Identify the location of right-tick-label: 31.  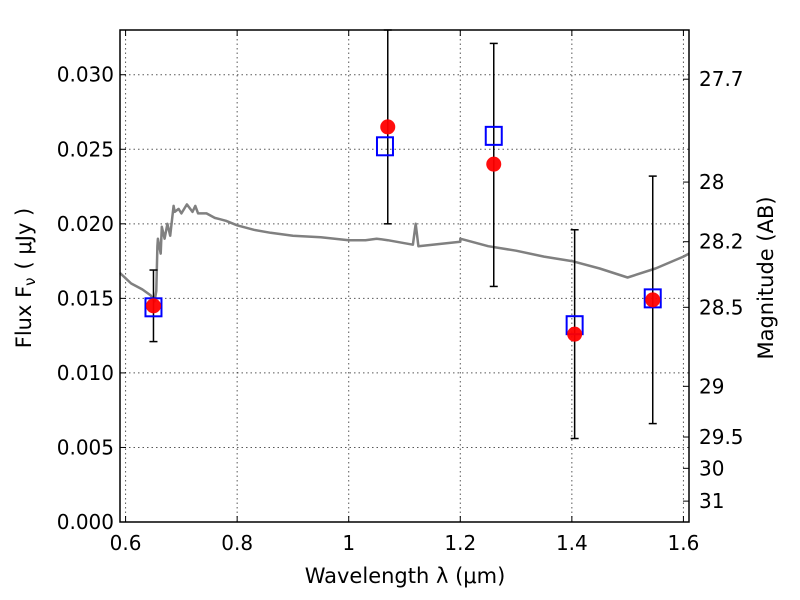
(711, 501).